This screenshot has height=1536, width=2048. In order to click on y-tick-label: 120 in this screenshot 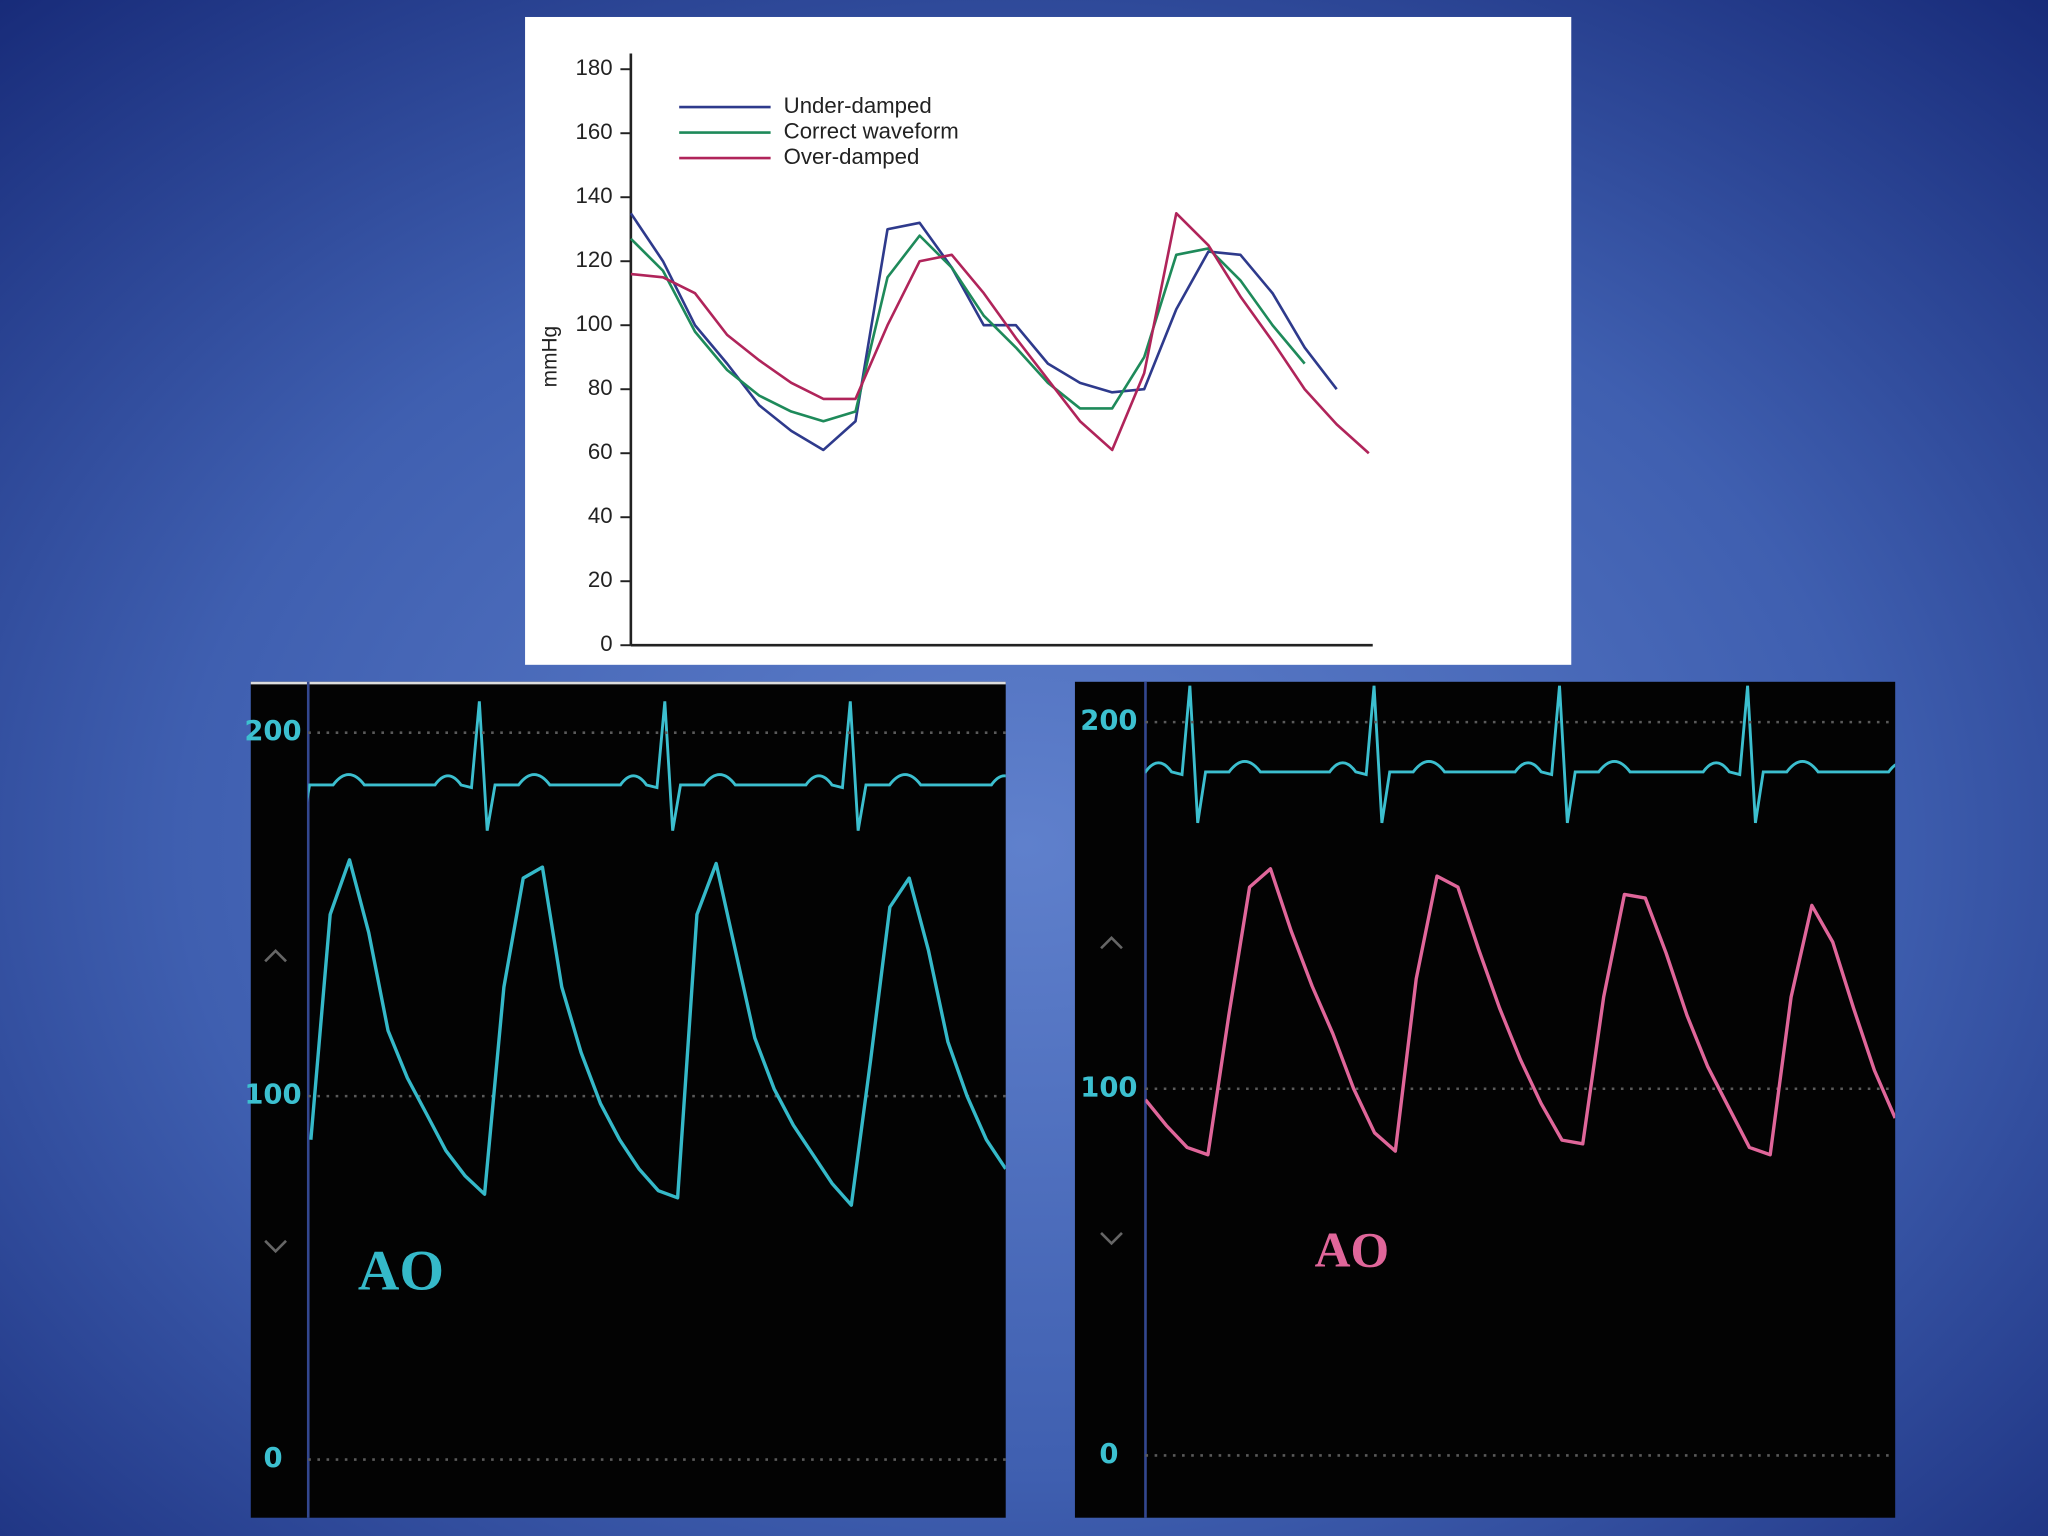, I will do `click(594, 259)`.